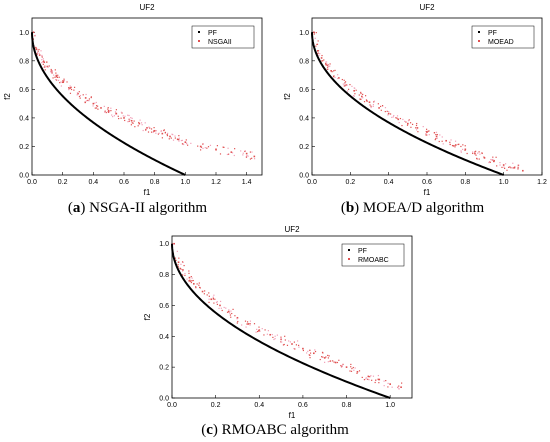 Image resolution: width=550 pixels, height=442 pixels. What do you see at coordinates (108, 104) in the screenshot?
I see `pf-curve` at bounding box center [108, 104].